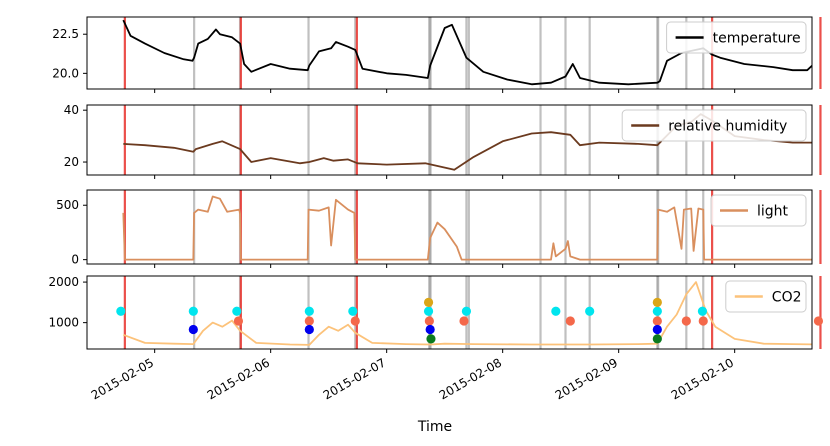 The height and width of the screenshot is (446, 830). What do you see at coordinates (702, 378) in the screenshot?
I see `x-tick-label: 2015-02-10` at bounding box center [702, 378].